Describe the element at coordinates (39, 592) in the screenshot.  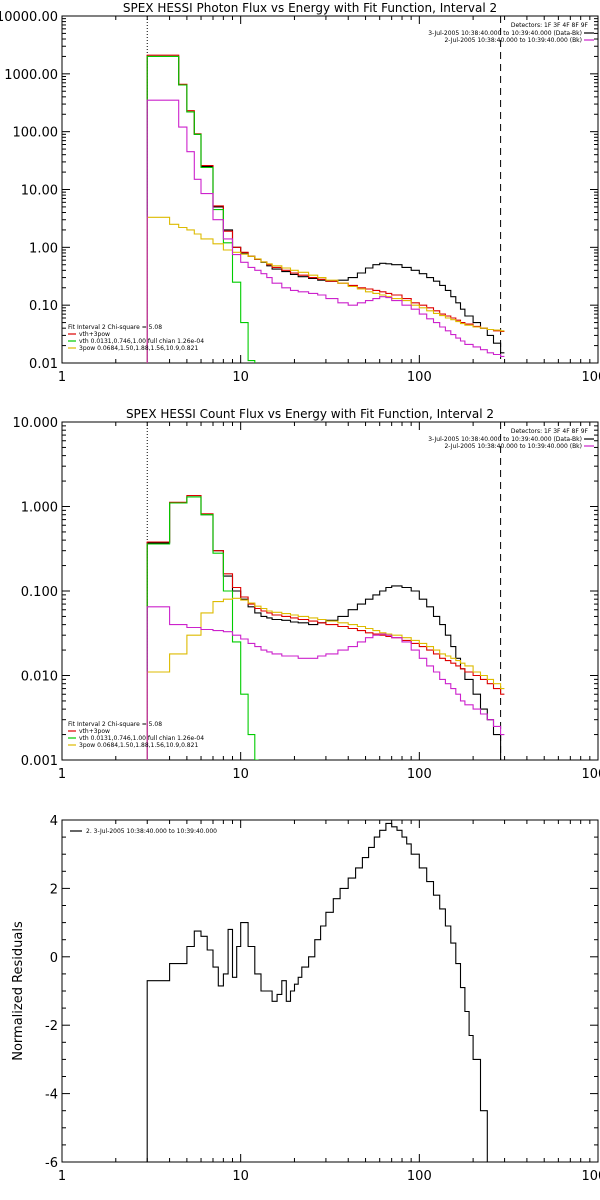
I see `y-tick-label: 0.100` at that location.